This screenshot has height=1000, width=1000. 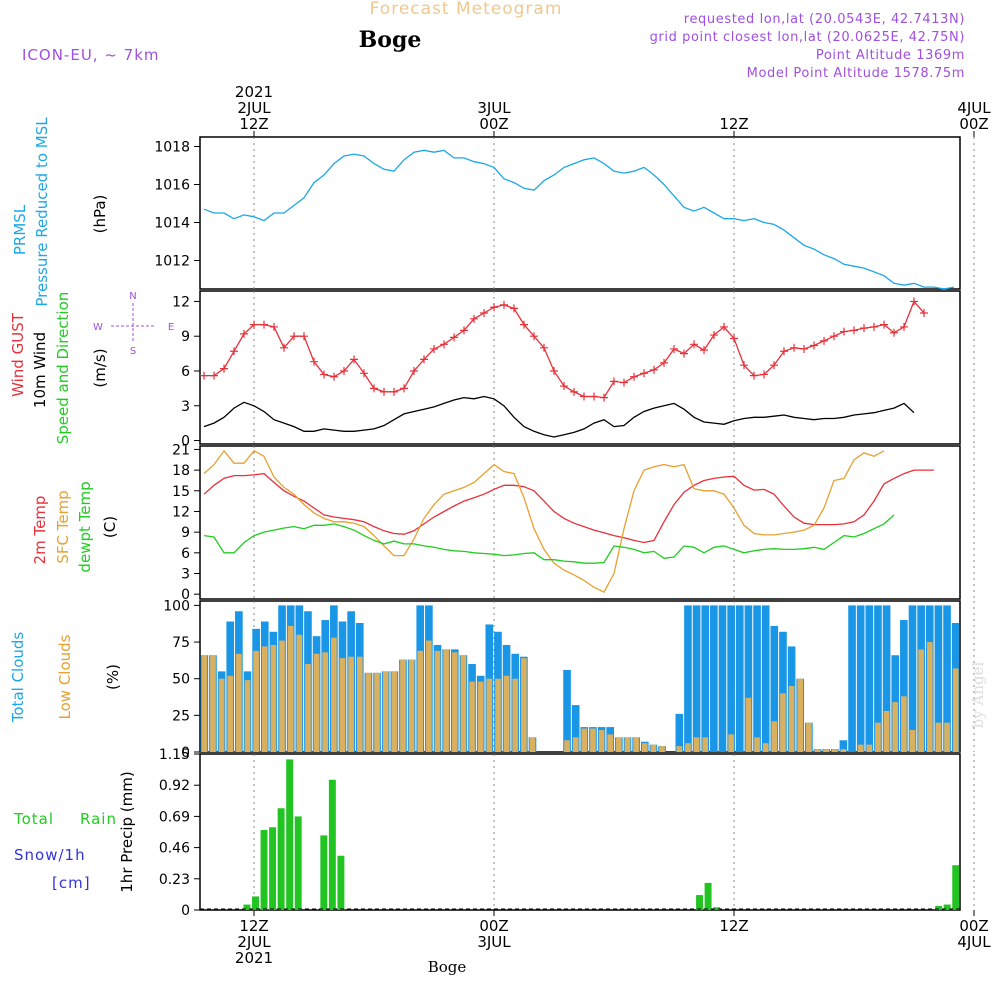 What do you see at coordinates (185, 575) in the screenshot?
I see `temperature-ytick-label: 3` at bounding box center [185, 575].